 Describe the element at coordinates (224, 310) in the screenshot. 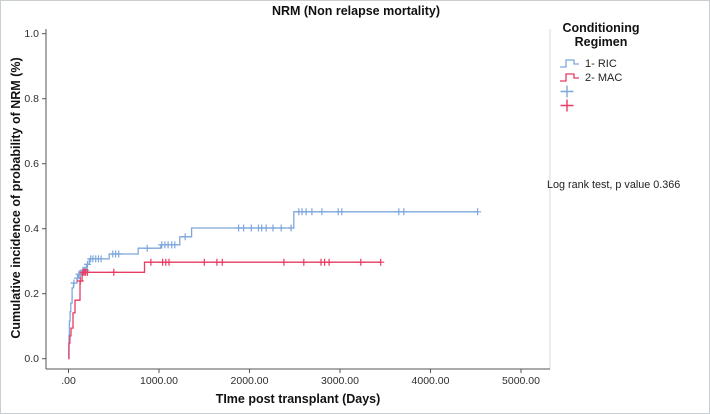

I see `survival-curve-2-mac` at that location.